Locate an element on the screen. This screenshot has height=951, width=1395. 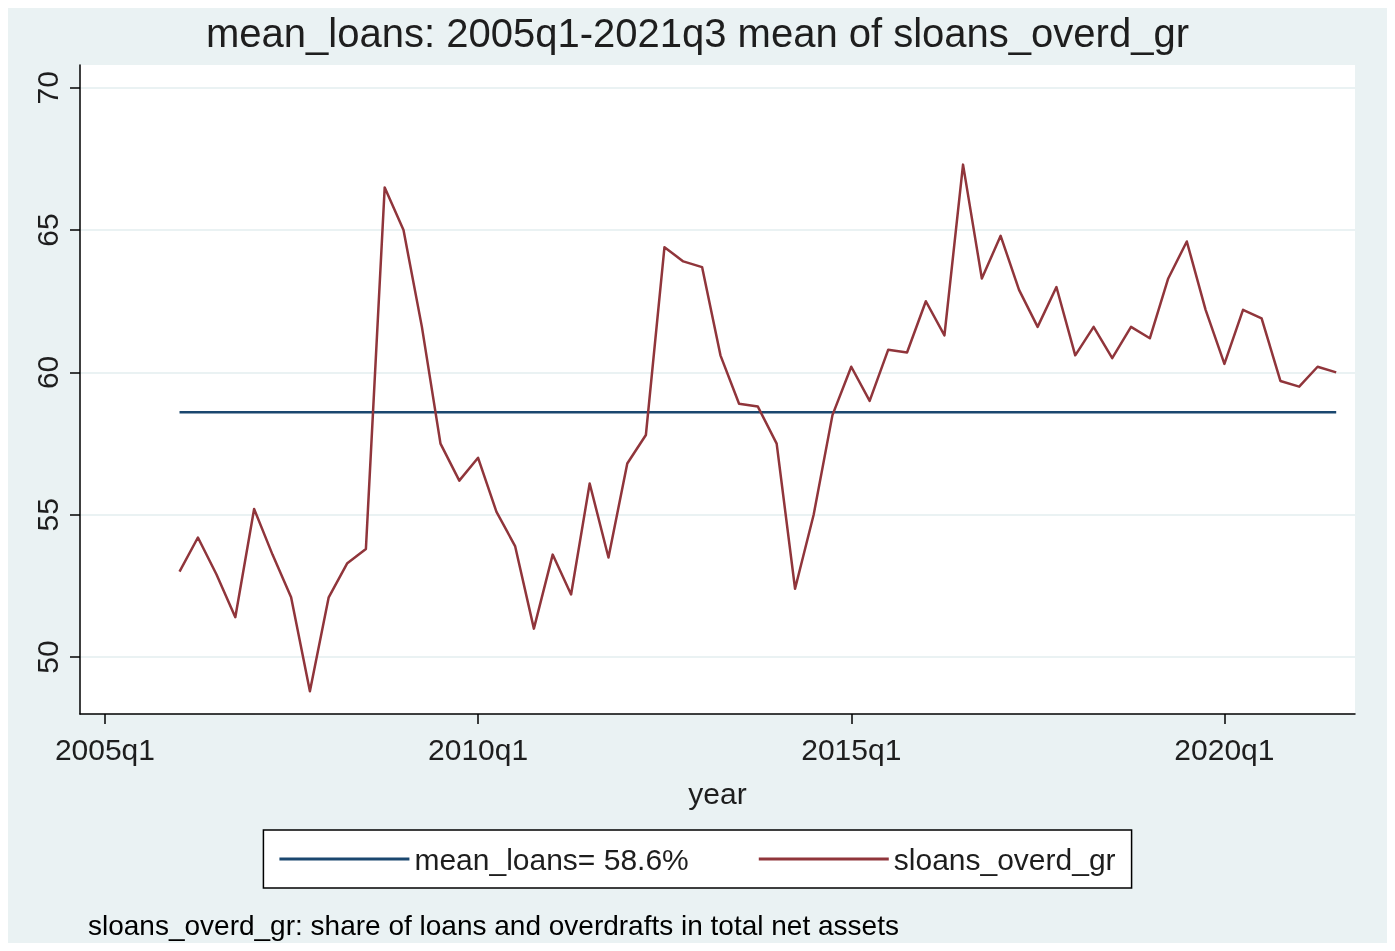
x-axis-title: year is located at coordinates (717, 793).